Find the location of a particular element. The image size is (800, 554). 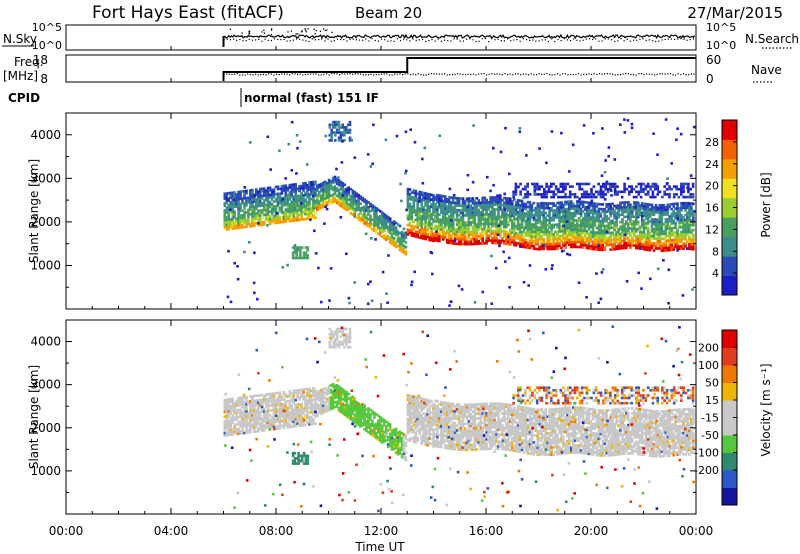

y-tick-label: 1000 is located at coordinates (45, 265).